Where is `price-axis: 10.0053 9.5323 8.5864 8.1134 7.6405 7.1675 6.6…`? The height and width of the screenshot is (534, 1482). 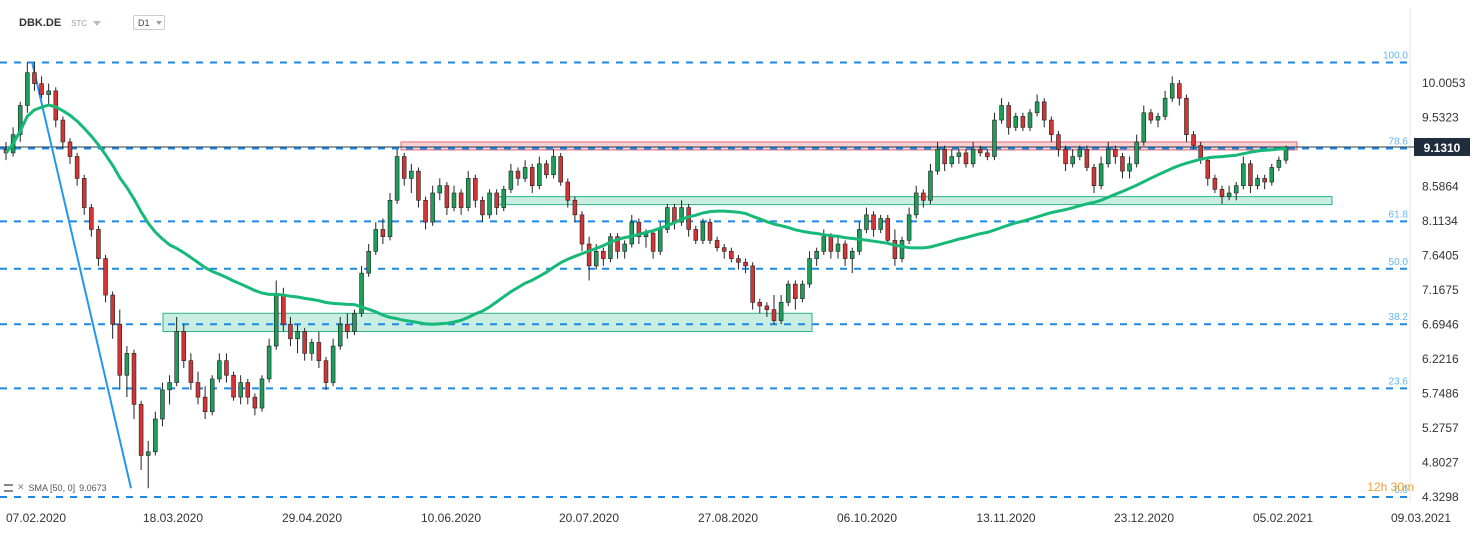
price-axis: 10.0053 9.5323 8.5864 8.1134 7.6405 7.1675 6.6… is located at coordinates (1444, 290).